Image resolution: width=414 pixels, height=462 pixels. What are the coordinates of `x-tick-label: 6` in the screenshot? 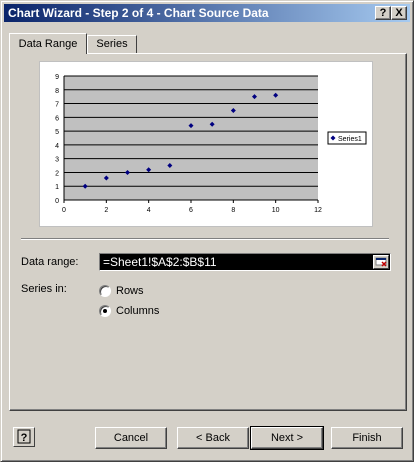 It's located at (191, 210).